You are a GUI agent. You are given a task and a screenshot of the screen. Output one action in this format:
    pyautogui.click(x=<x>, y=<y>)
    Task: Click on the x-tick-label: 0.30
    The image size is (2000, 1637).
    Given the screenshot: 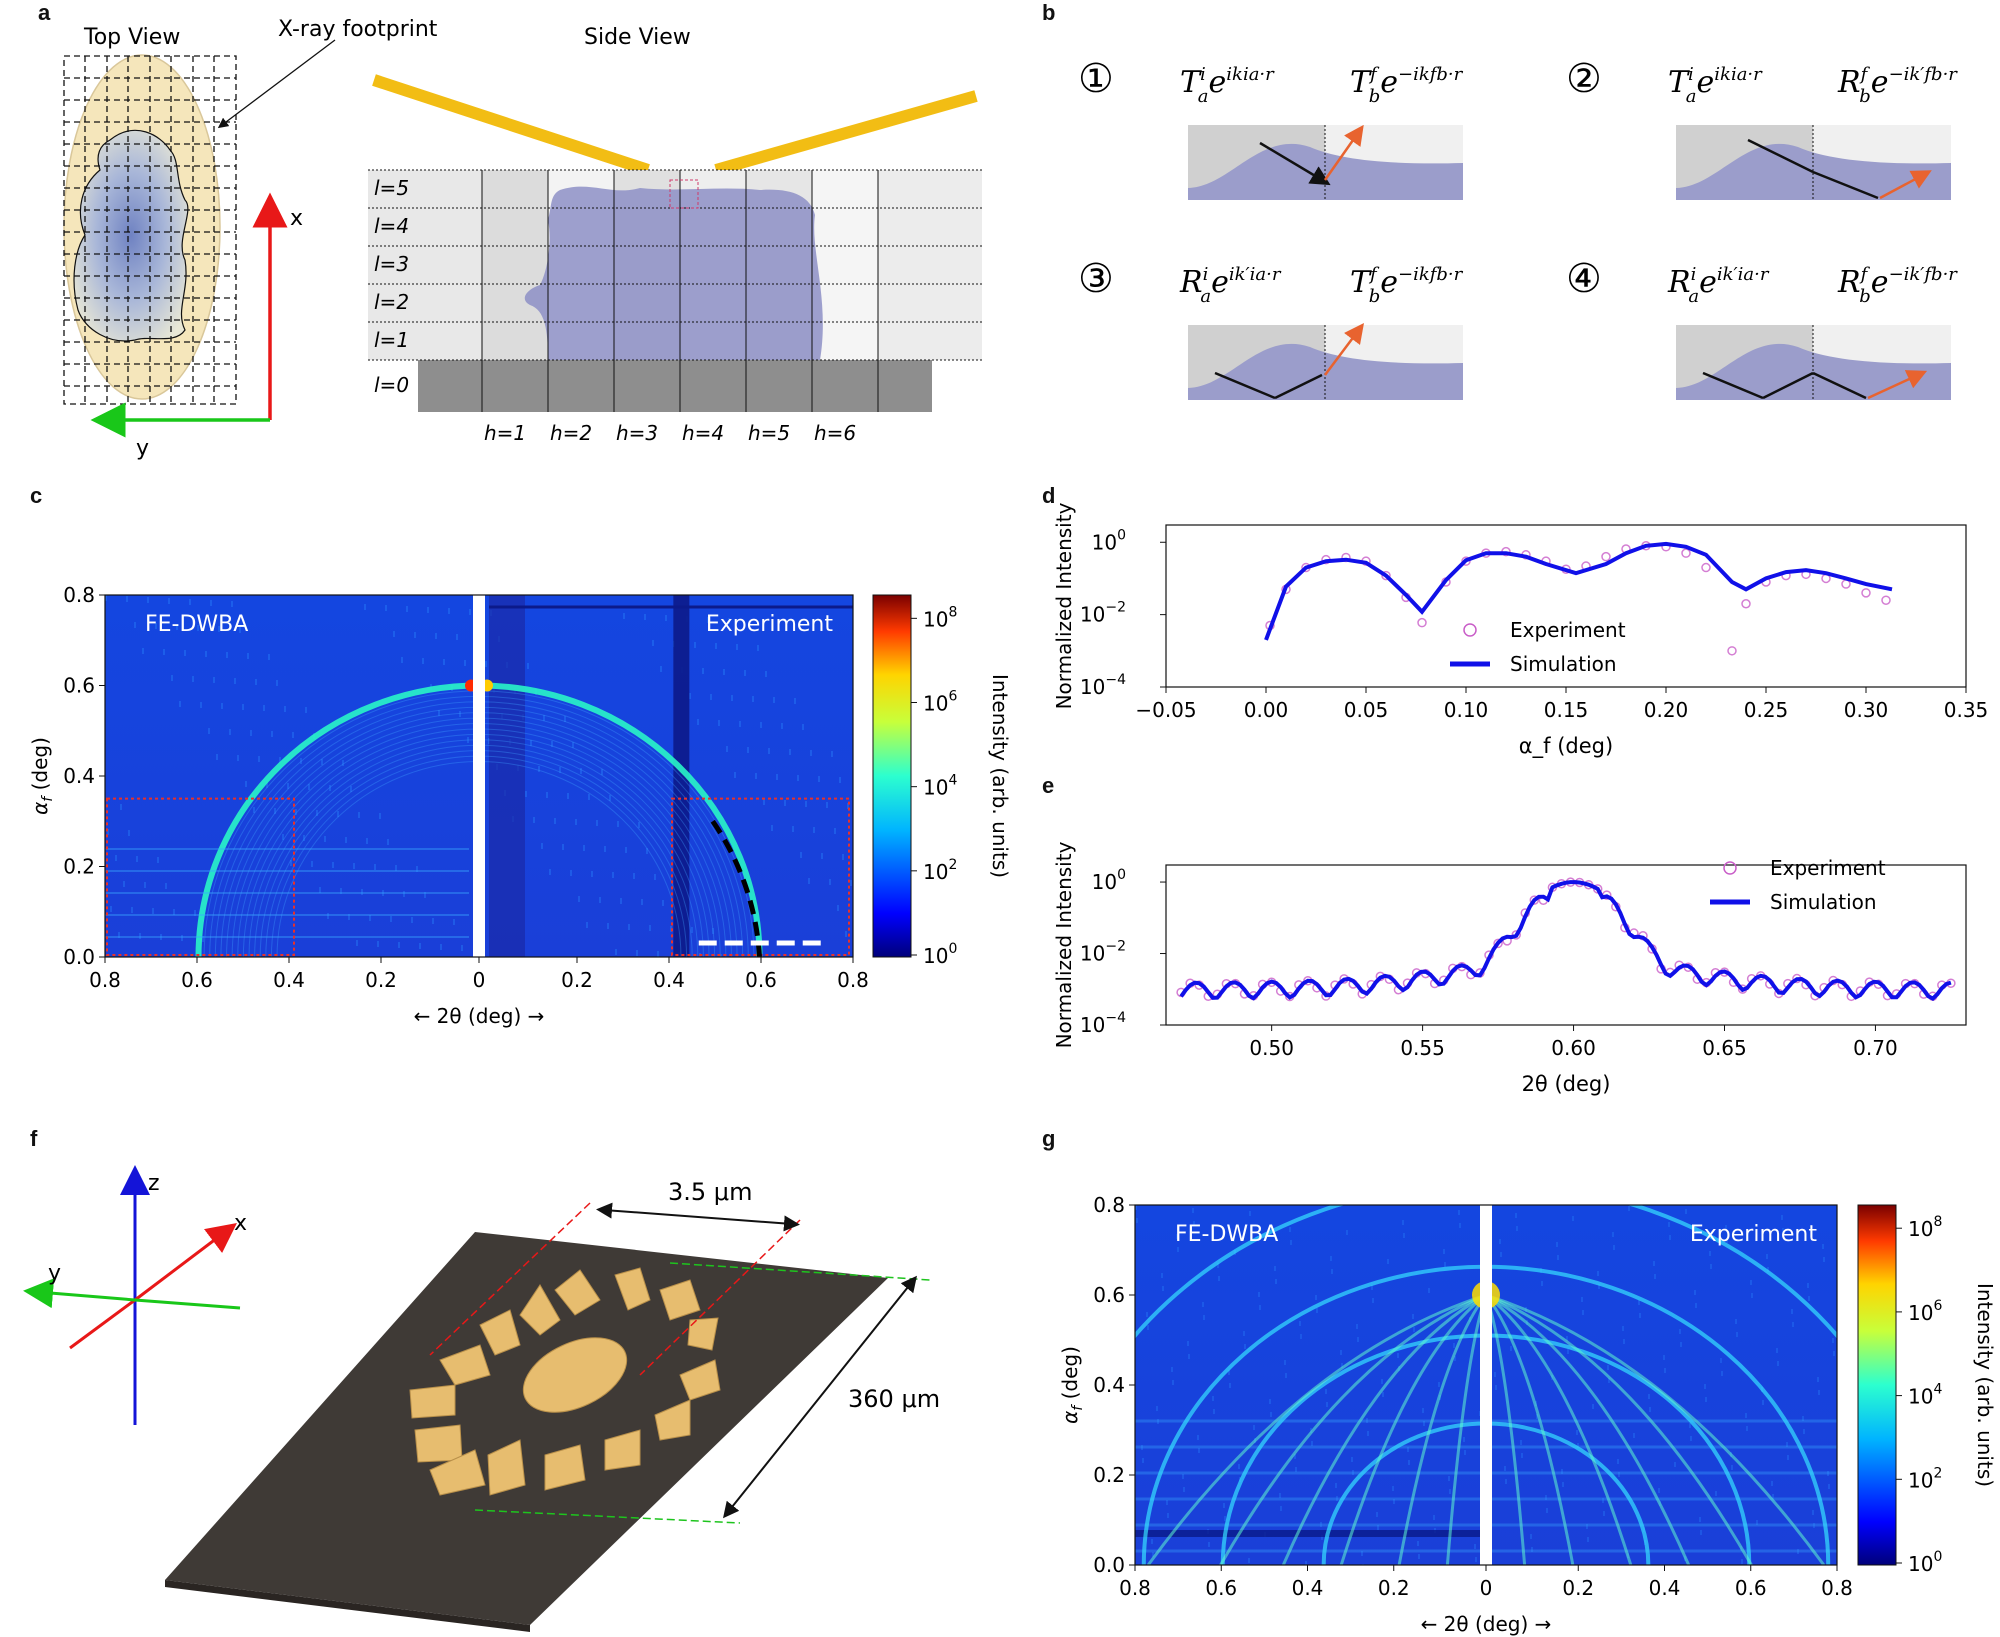 What is the action you would take?
    pyautogui.click(x=1866, y=710)
    